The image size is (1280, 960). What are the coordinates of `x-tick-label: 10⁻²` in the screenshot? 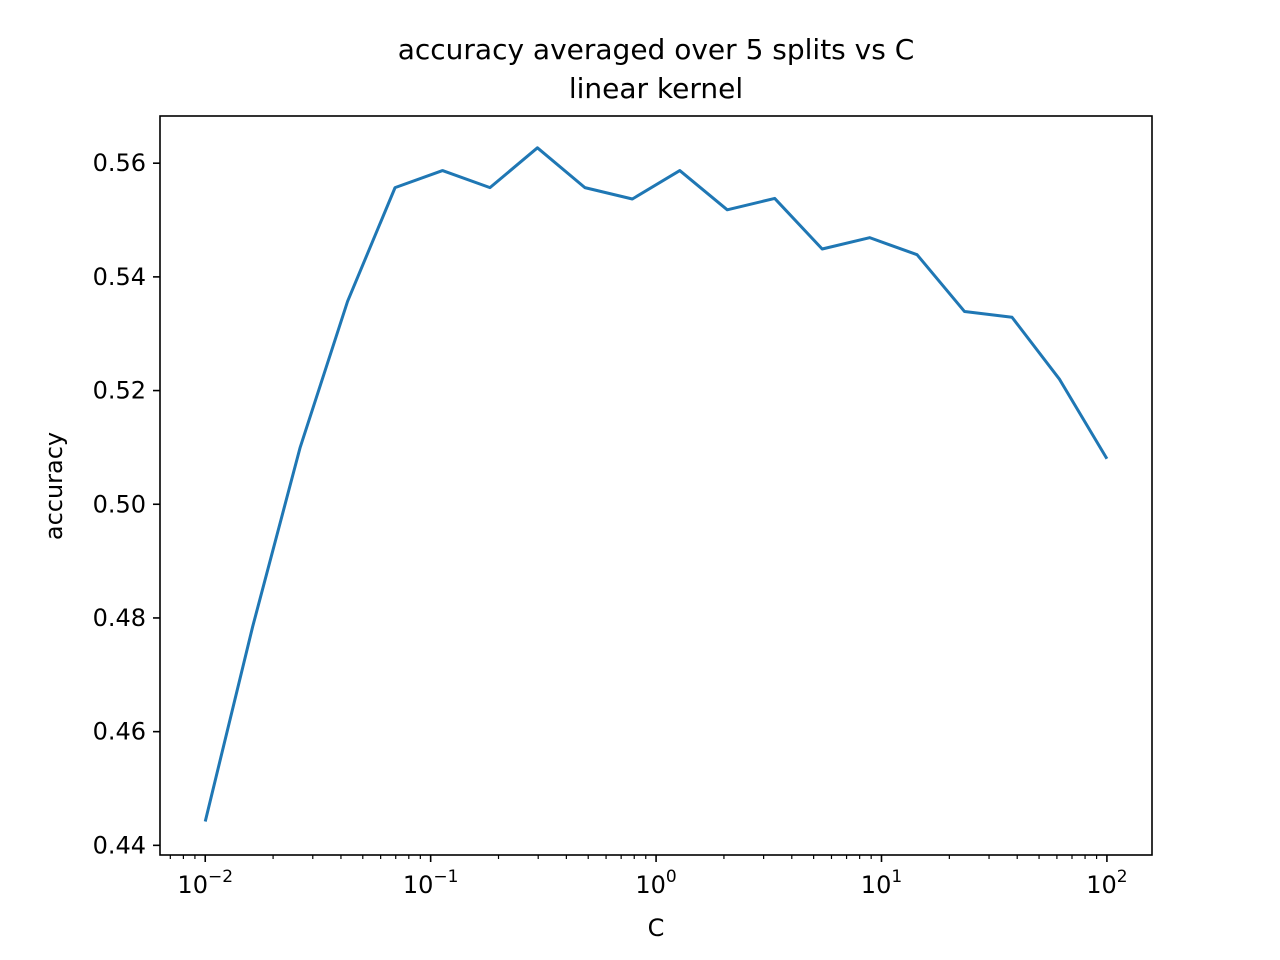 It's located at (205, 883).